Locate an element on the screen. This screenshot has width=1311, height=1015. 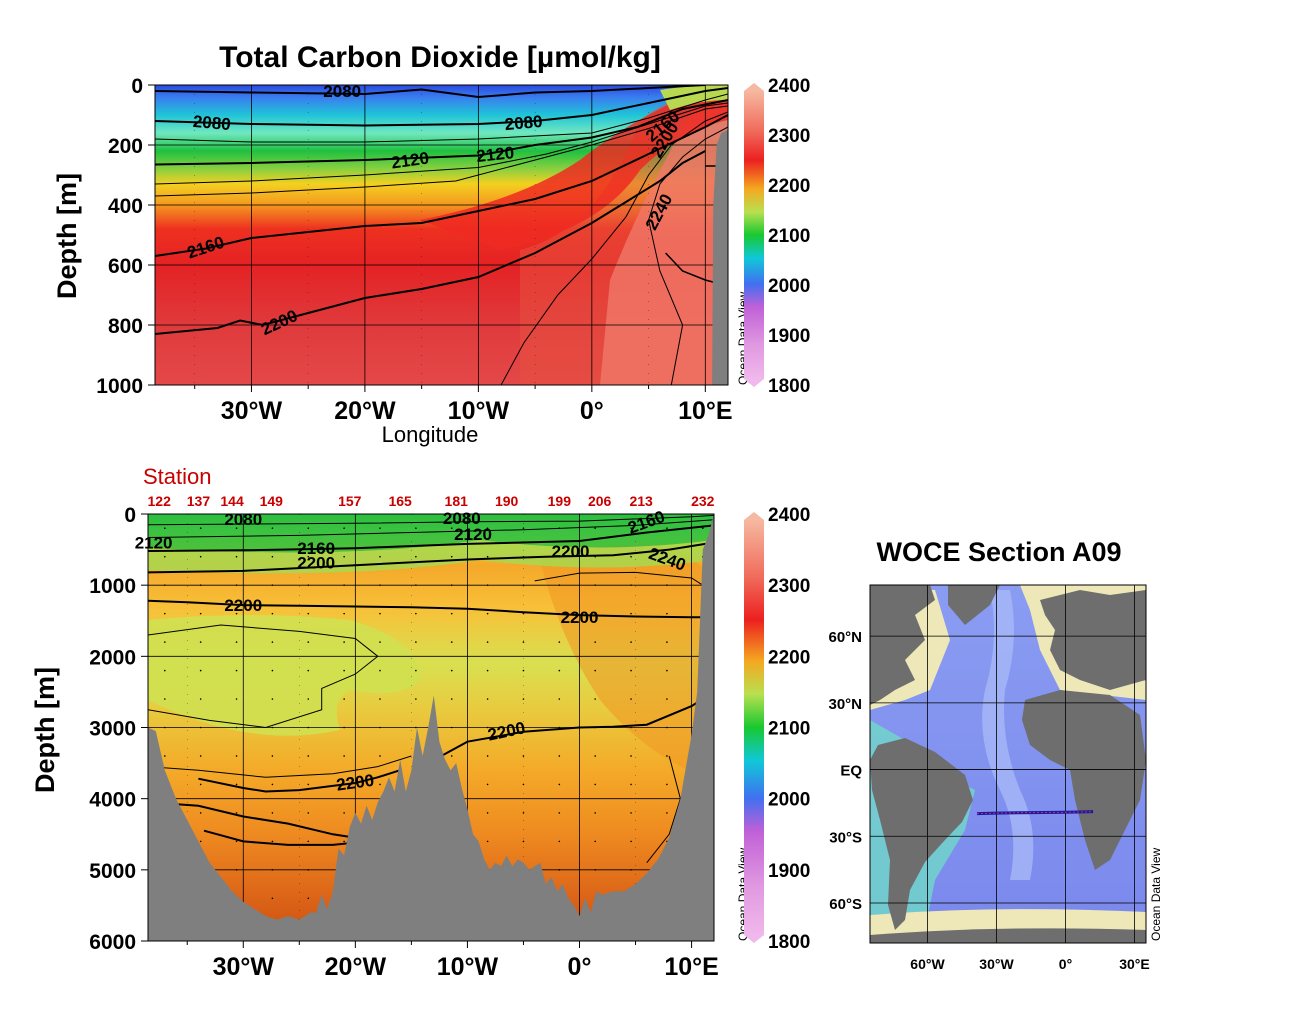
x-tick-label: 10°W is located at coordinates (479, 411).